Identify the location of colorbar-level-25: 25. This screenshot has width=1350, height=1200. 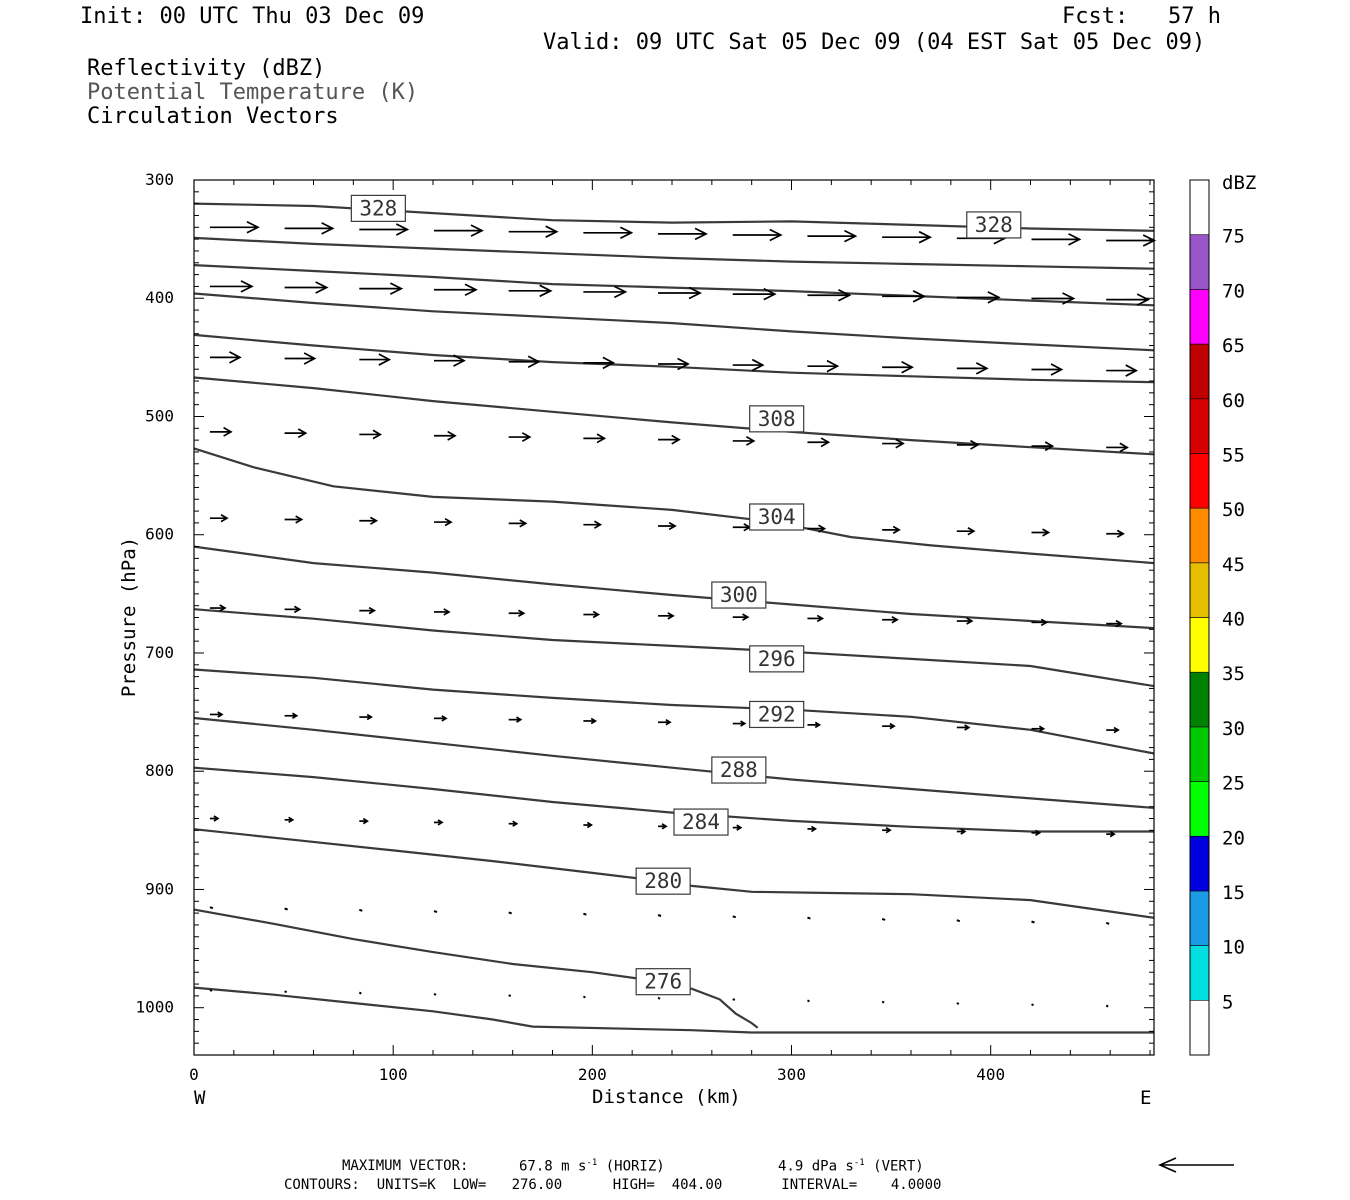
(1233, 784).